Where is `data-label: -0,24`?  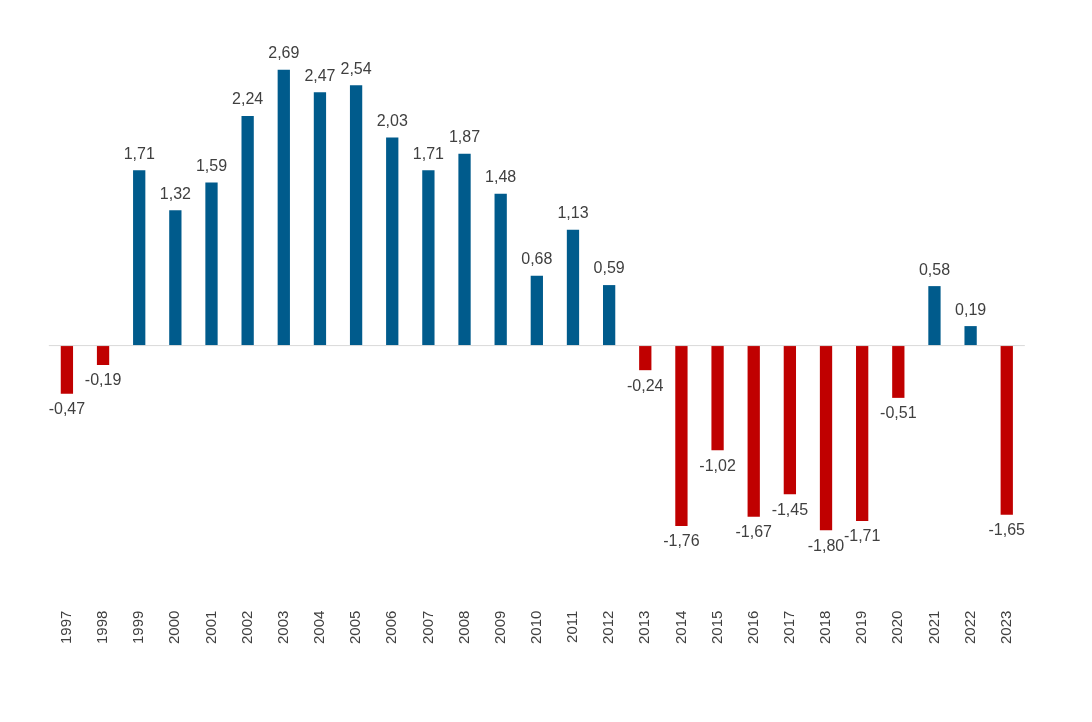 data-label: -0,24 is located at coordinates (645, 385).